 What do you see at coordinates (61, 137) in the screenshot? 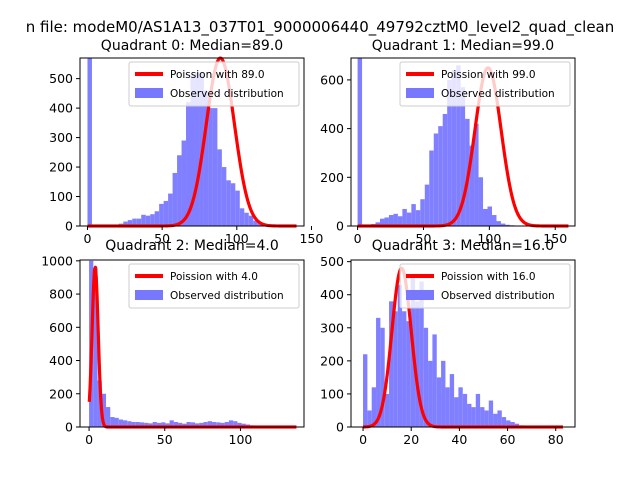
I see `y-tick-label: 300` at bounding box center [61, 137].